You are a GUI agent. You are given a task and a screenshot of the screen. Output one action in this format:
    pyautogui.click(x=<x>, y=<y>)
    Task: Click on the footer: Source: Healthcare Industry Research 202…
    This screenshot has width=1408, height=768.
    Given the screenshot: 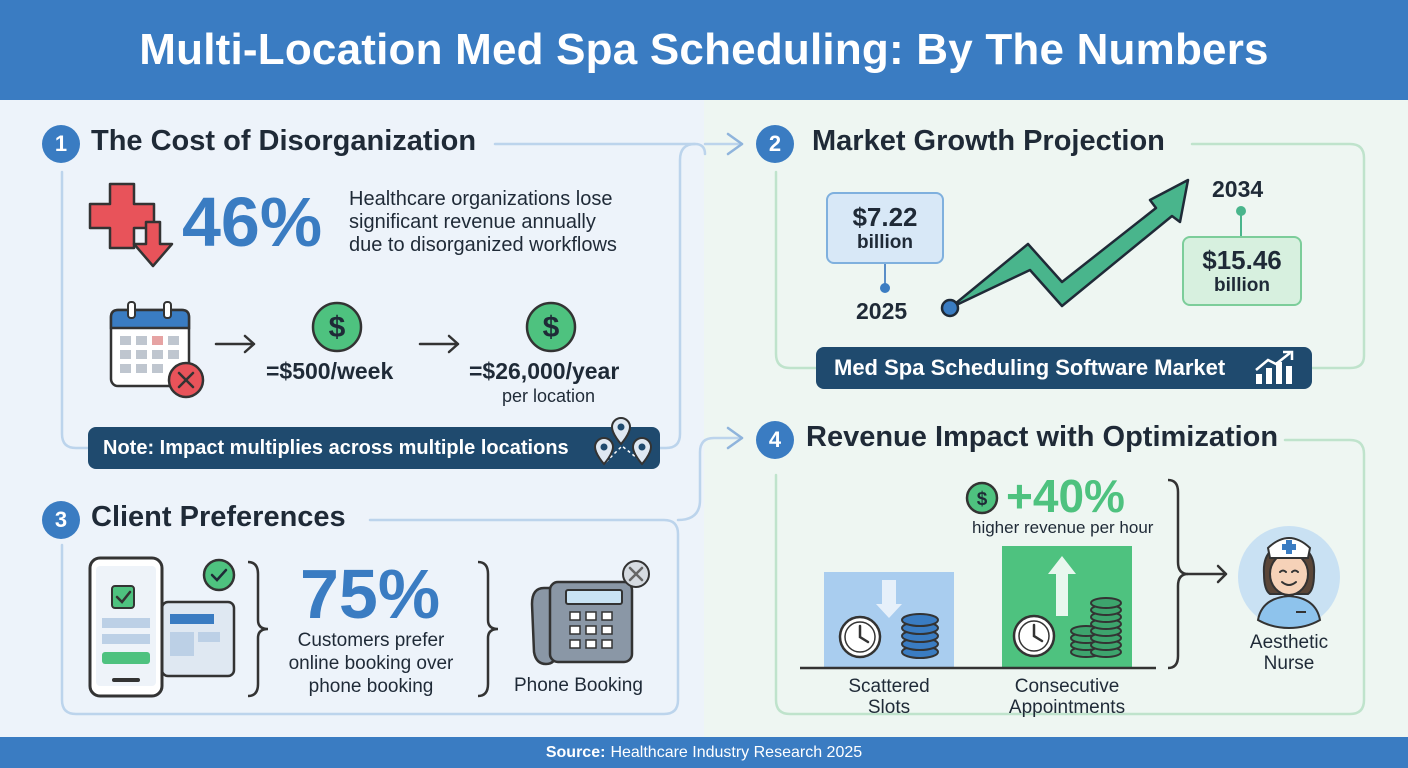 What is the action you would take?
    pyautogui.click(x=704, y=752)
    